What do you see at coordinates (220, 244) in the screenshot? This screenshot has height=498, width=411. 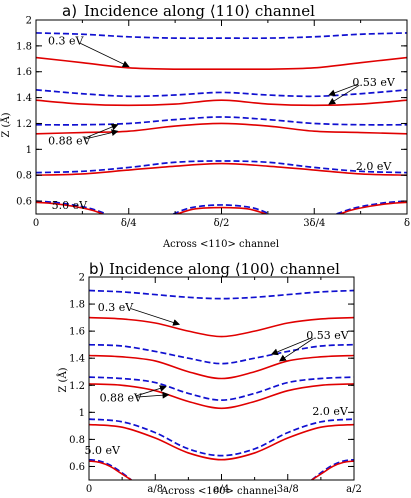 I see `panel-a-x-axis-label: Across <110> channel` at bounding box center [220, 244].